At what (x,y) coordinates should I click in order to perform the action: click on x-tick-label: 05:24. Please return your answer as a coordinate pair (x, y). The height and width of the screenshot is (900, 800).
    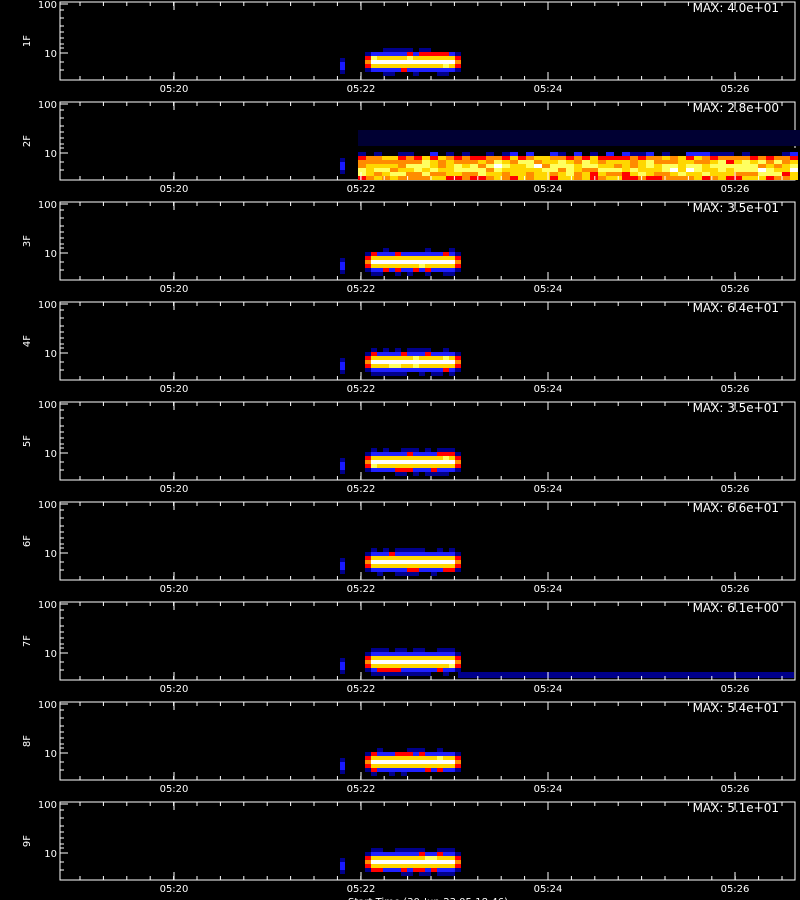
    Looking at the image, I should click on (548, 189).